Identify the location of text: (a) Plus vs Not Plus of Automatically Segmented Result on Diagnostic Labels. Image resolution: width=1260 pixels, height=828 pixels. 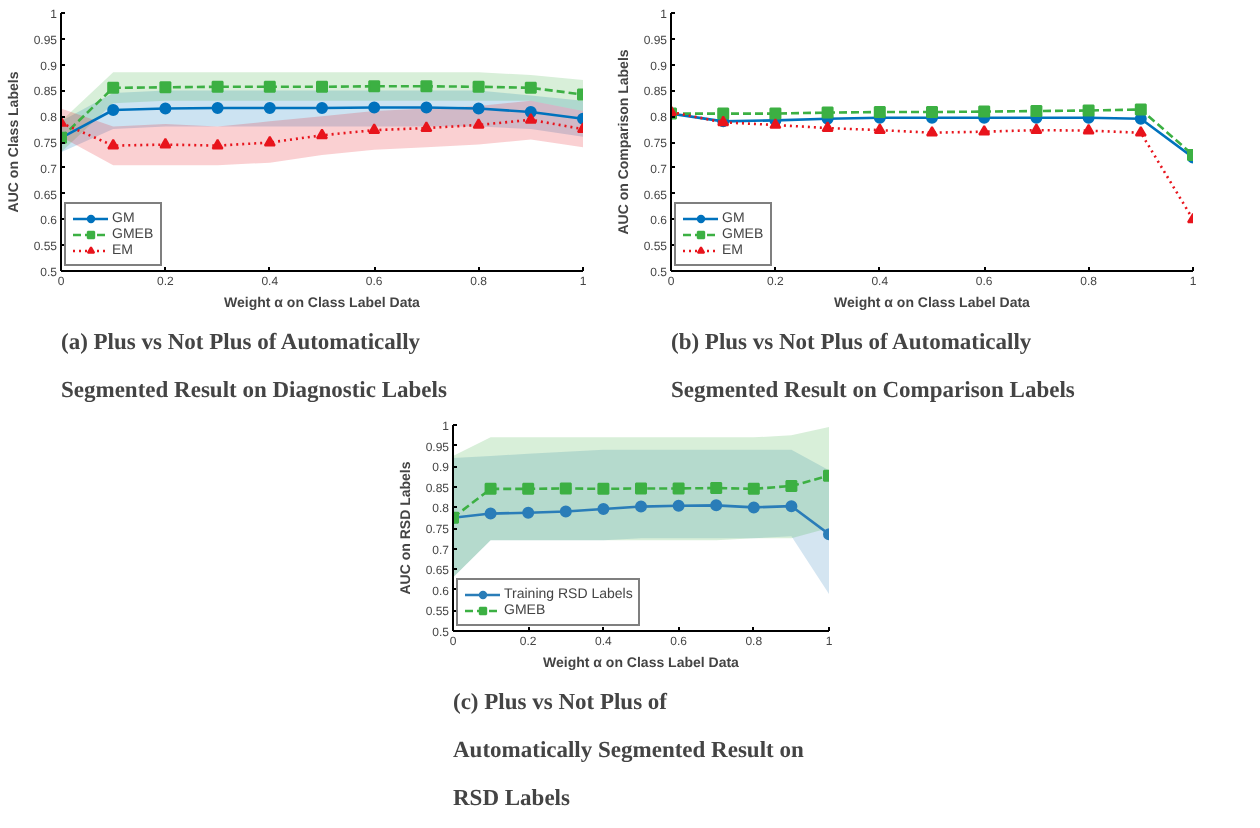
(254, 367).